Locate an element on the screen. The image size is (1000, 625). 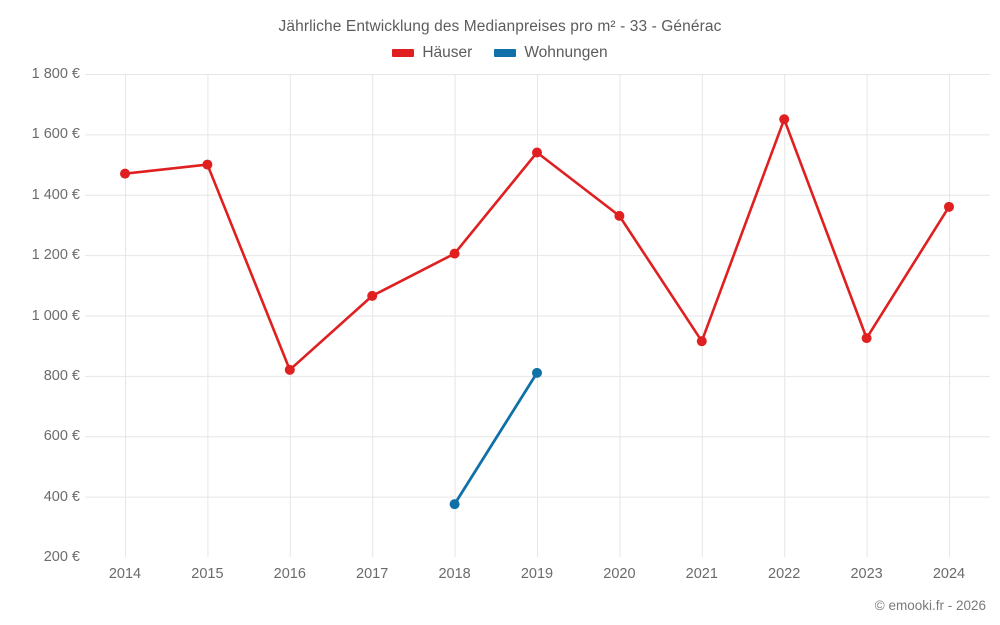
y-axis-tick-label: 1 000 € is located at coordinates (55, 315).